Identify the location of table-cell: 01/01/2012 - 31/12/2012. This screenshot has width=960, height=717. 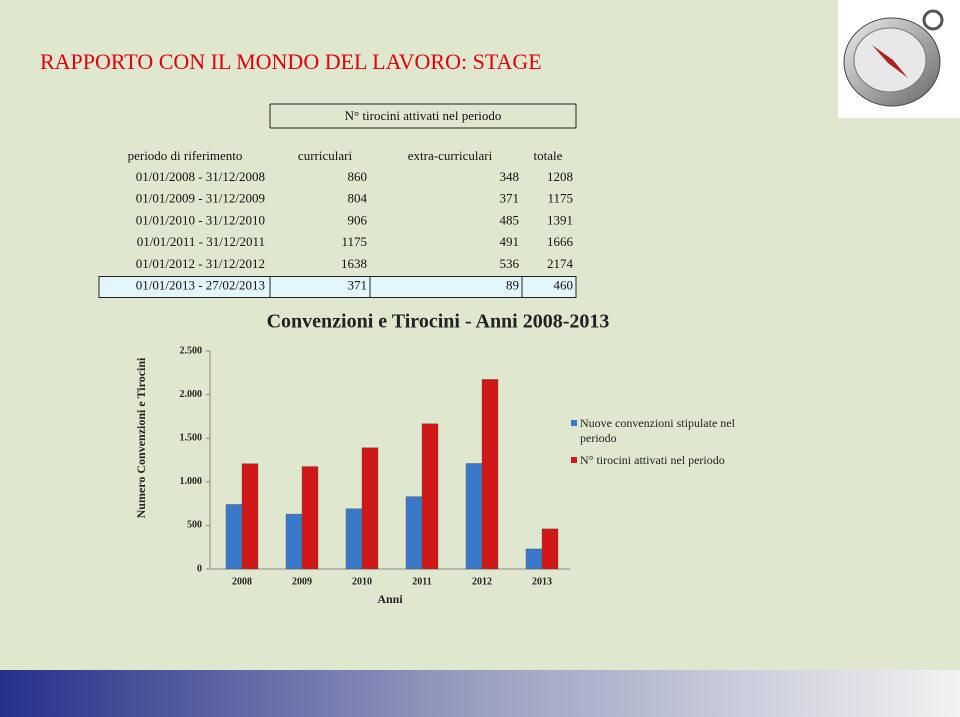
(200, 263).